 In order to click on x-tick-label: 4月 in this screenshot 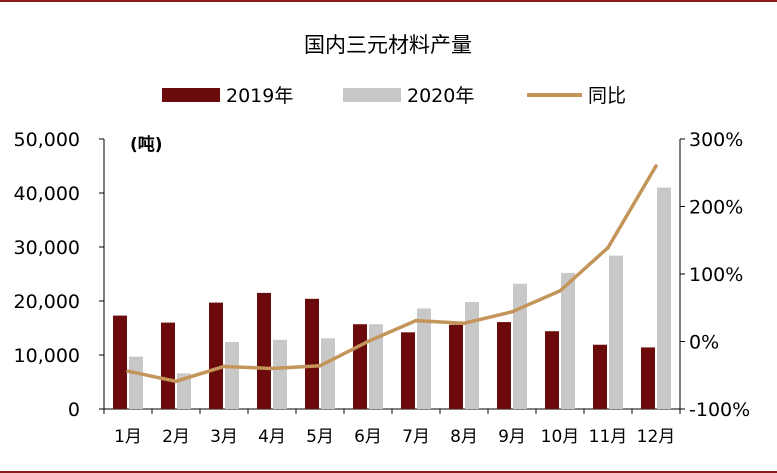, I will do `click(272, 437)`.